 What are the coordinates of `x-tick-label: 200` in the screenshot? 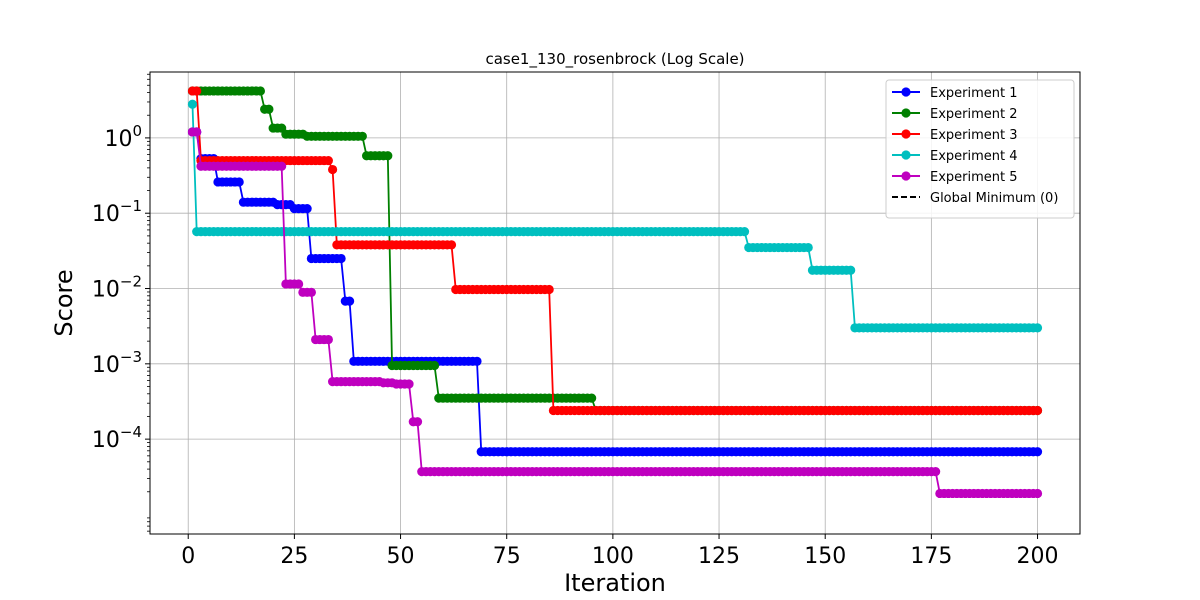 It's located at (1038, 556).